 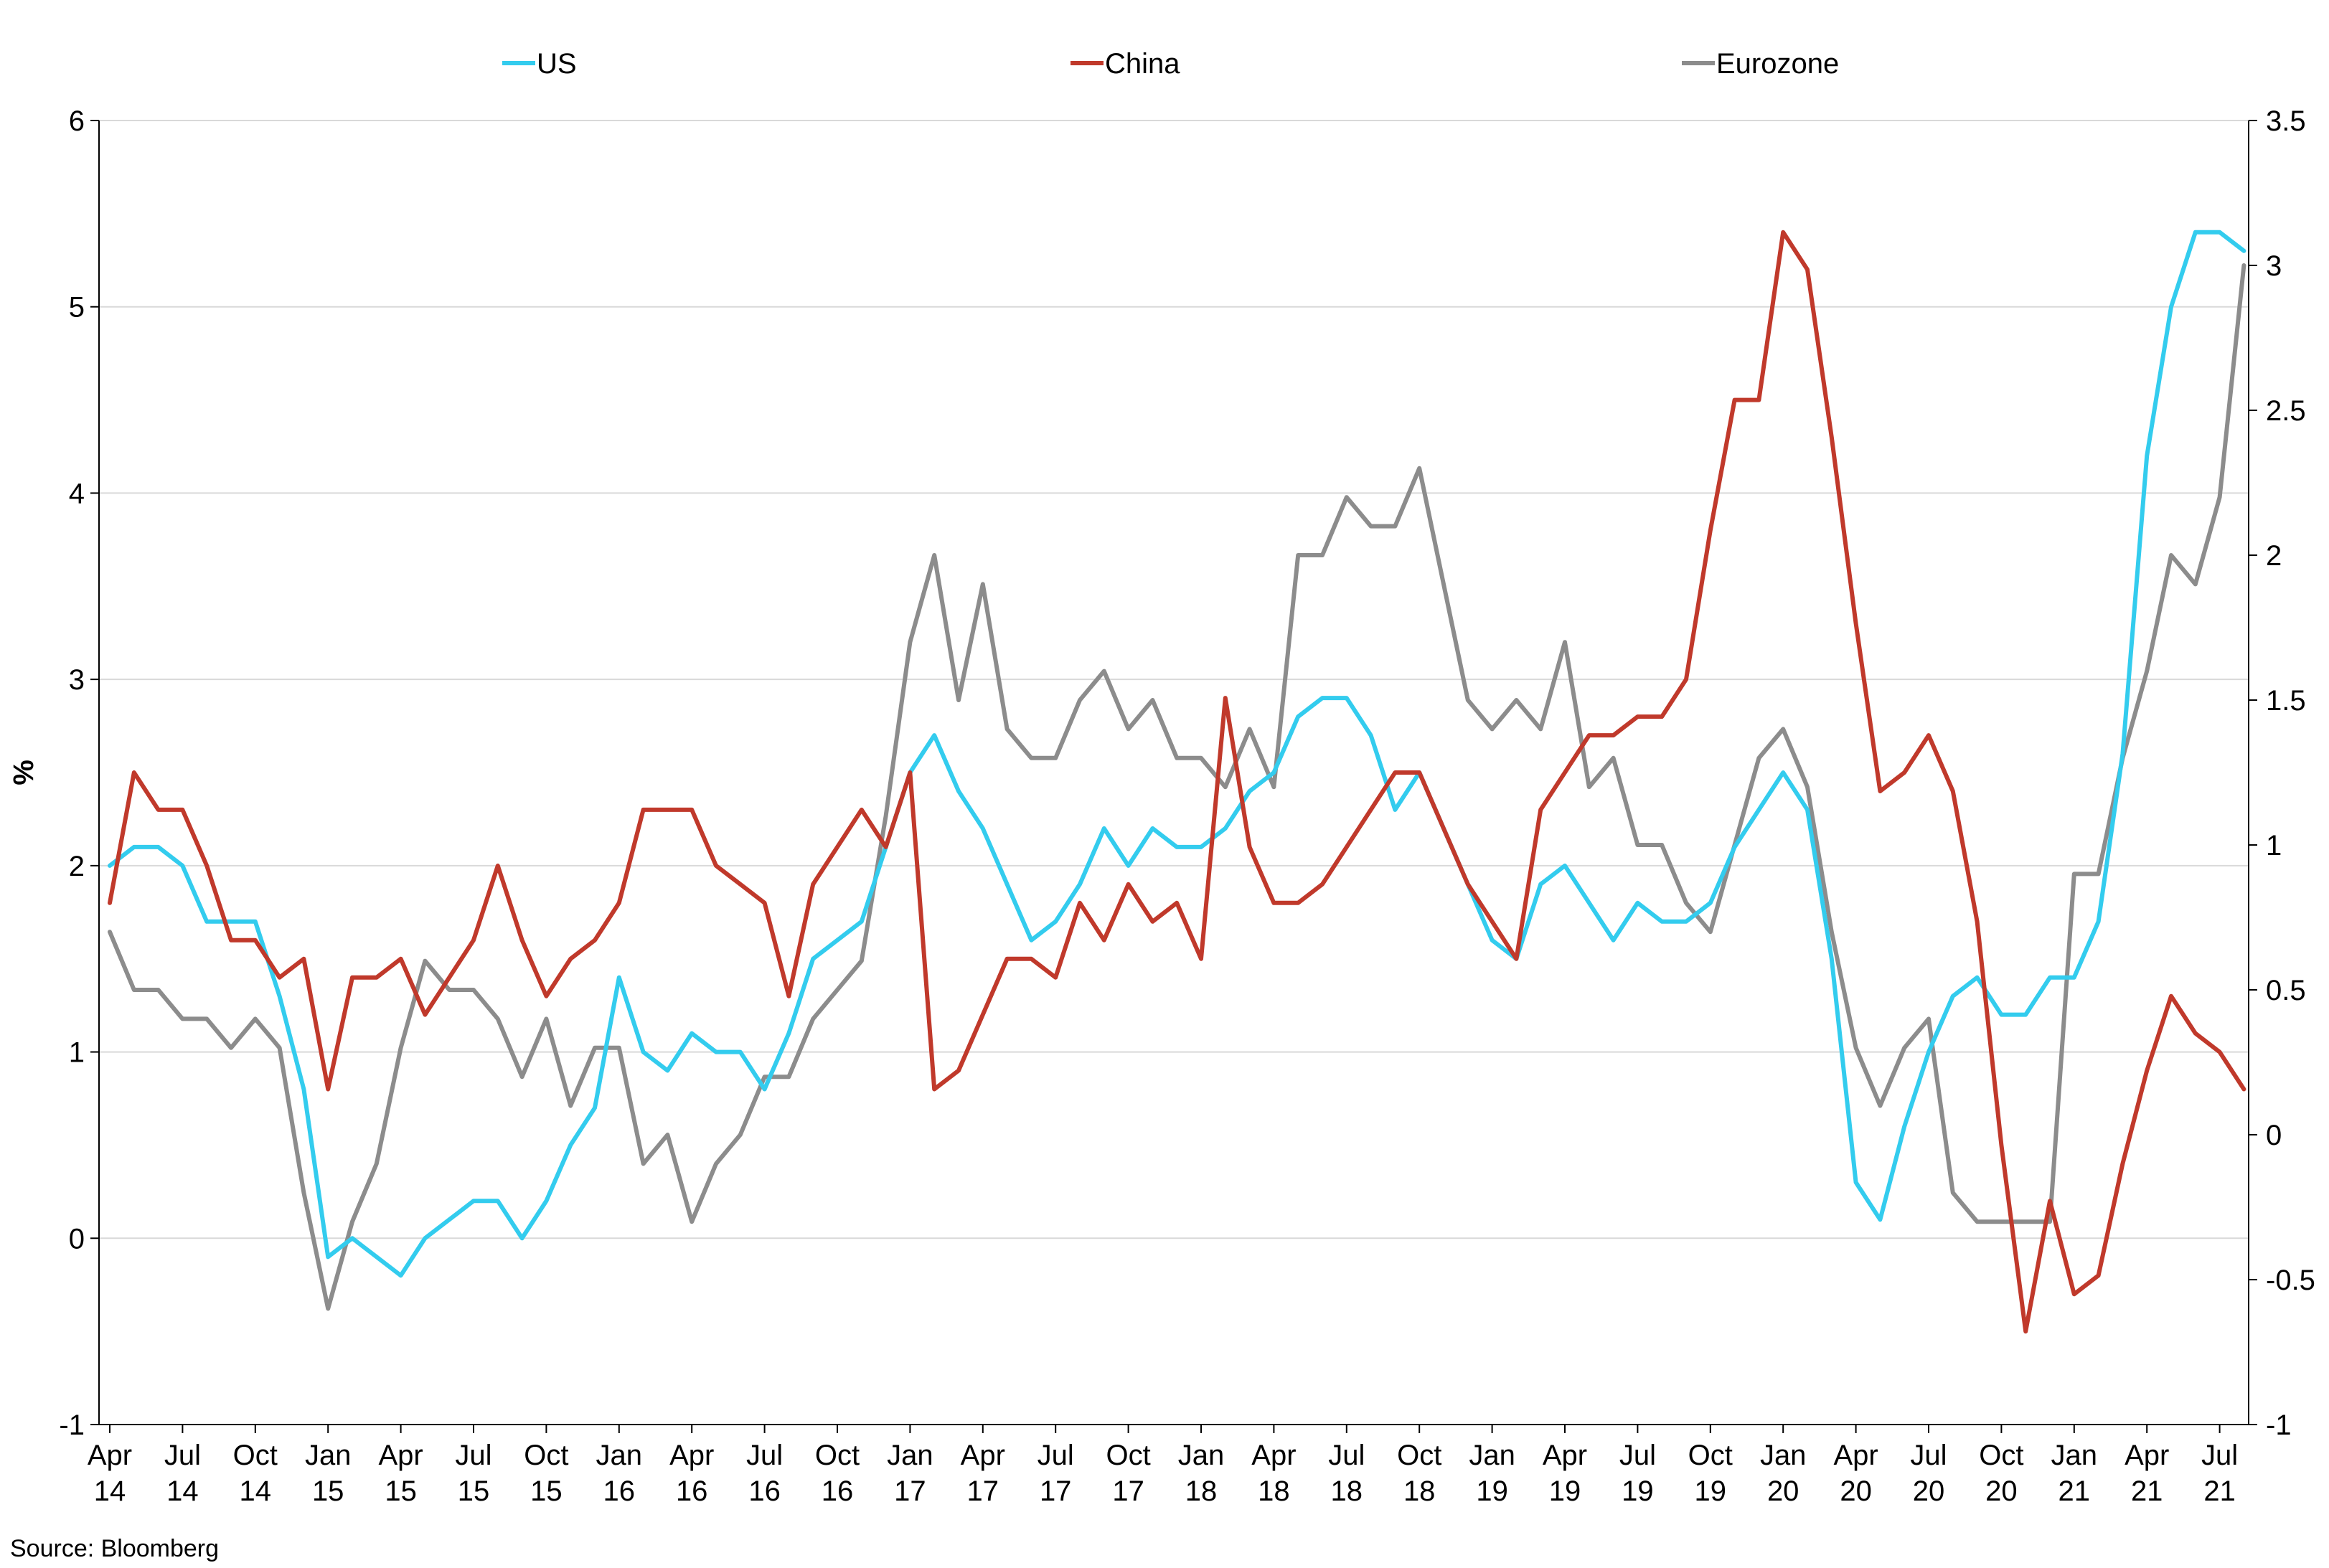 What do you see at coordinates (2286, 121) in the screenshot?
I see `y2-tick-label: 3.5` at bounding box center [2286, 121].